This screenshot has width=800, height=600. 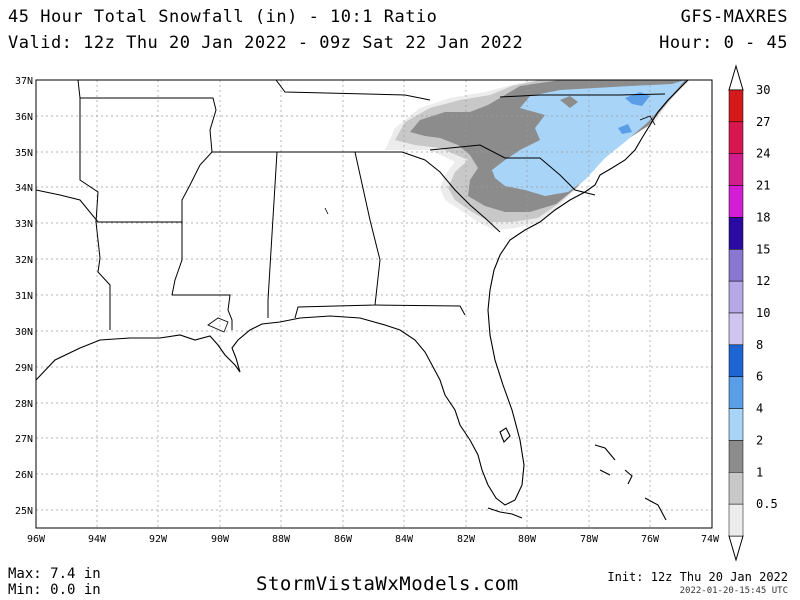 What do you see at coordinates (763, 313) in the screenshot?
I see `legend-label: 10` at bounding box center [763, 313].